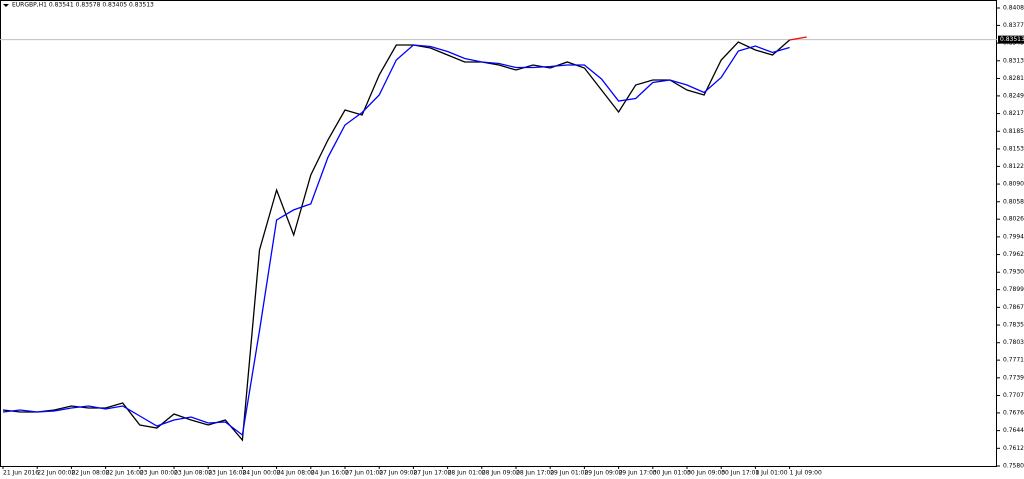  Describe the element at coordinates (21, 473) in the screenshot. I see `x-tick-label: 21 Jun 2016` at that location.